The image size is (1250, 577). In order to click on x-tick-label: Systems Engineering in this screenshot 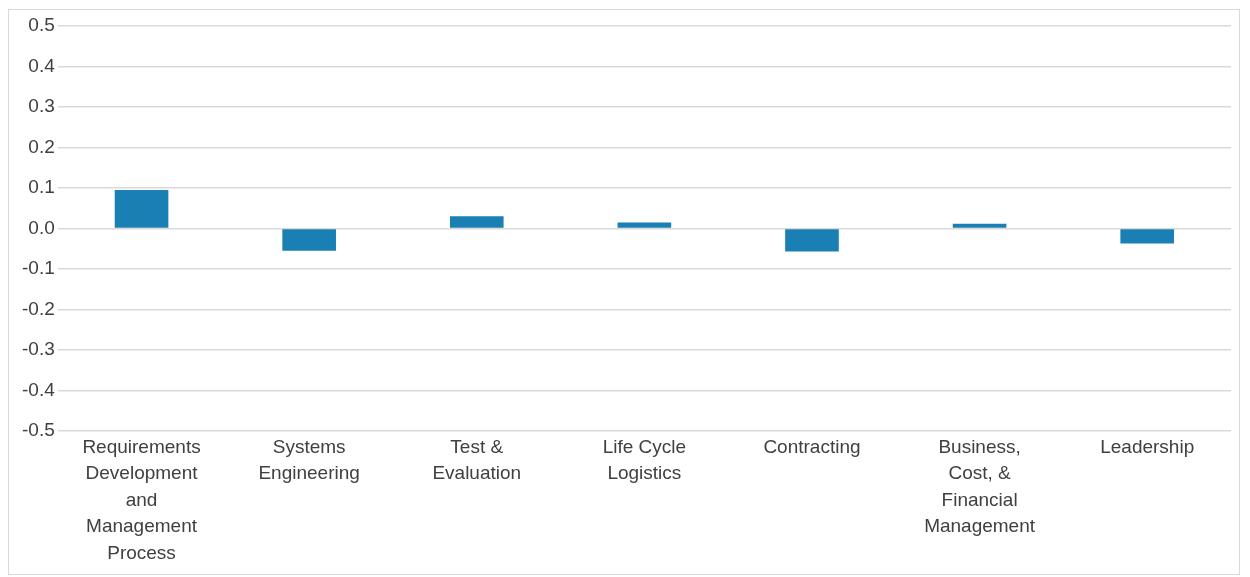, I will do `click(309, 459)`.